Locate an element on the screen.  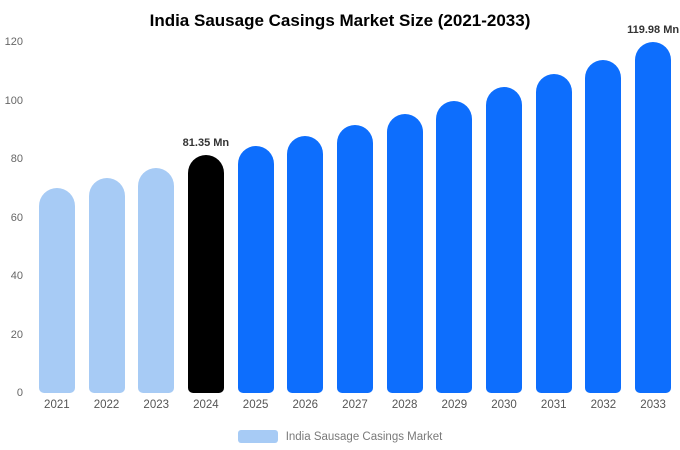
y-tick-label: 40 is located at coordinates (16, 276).